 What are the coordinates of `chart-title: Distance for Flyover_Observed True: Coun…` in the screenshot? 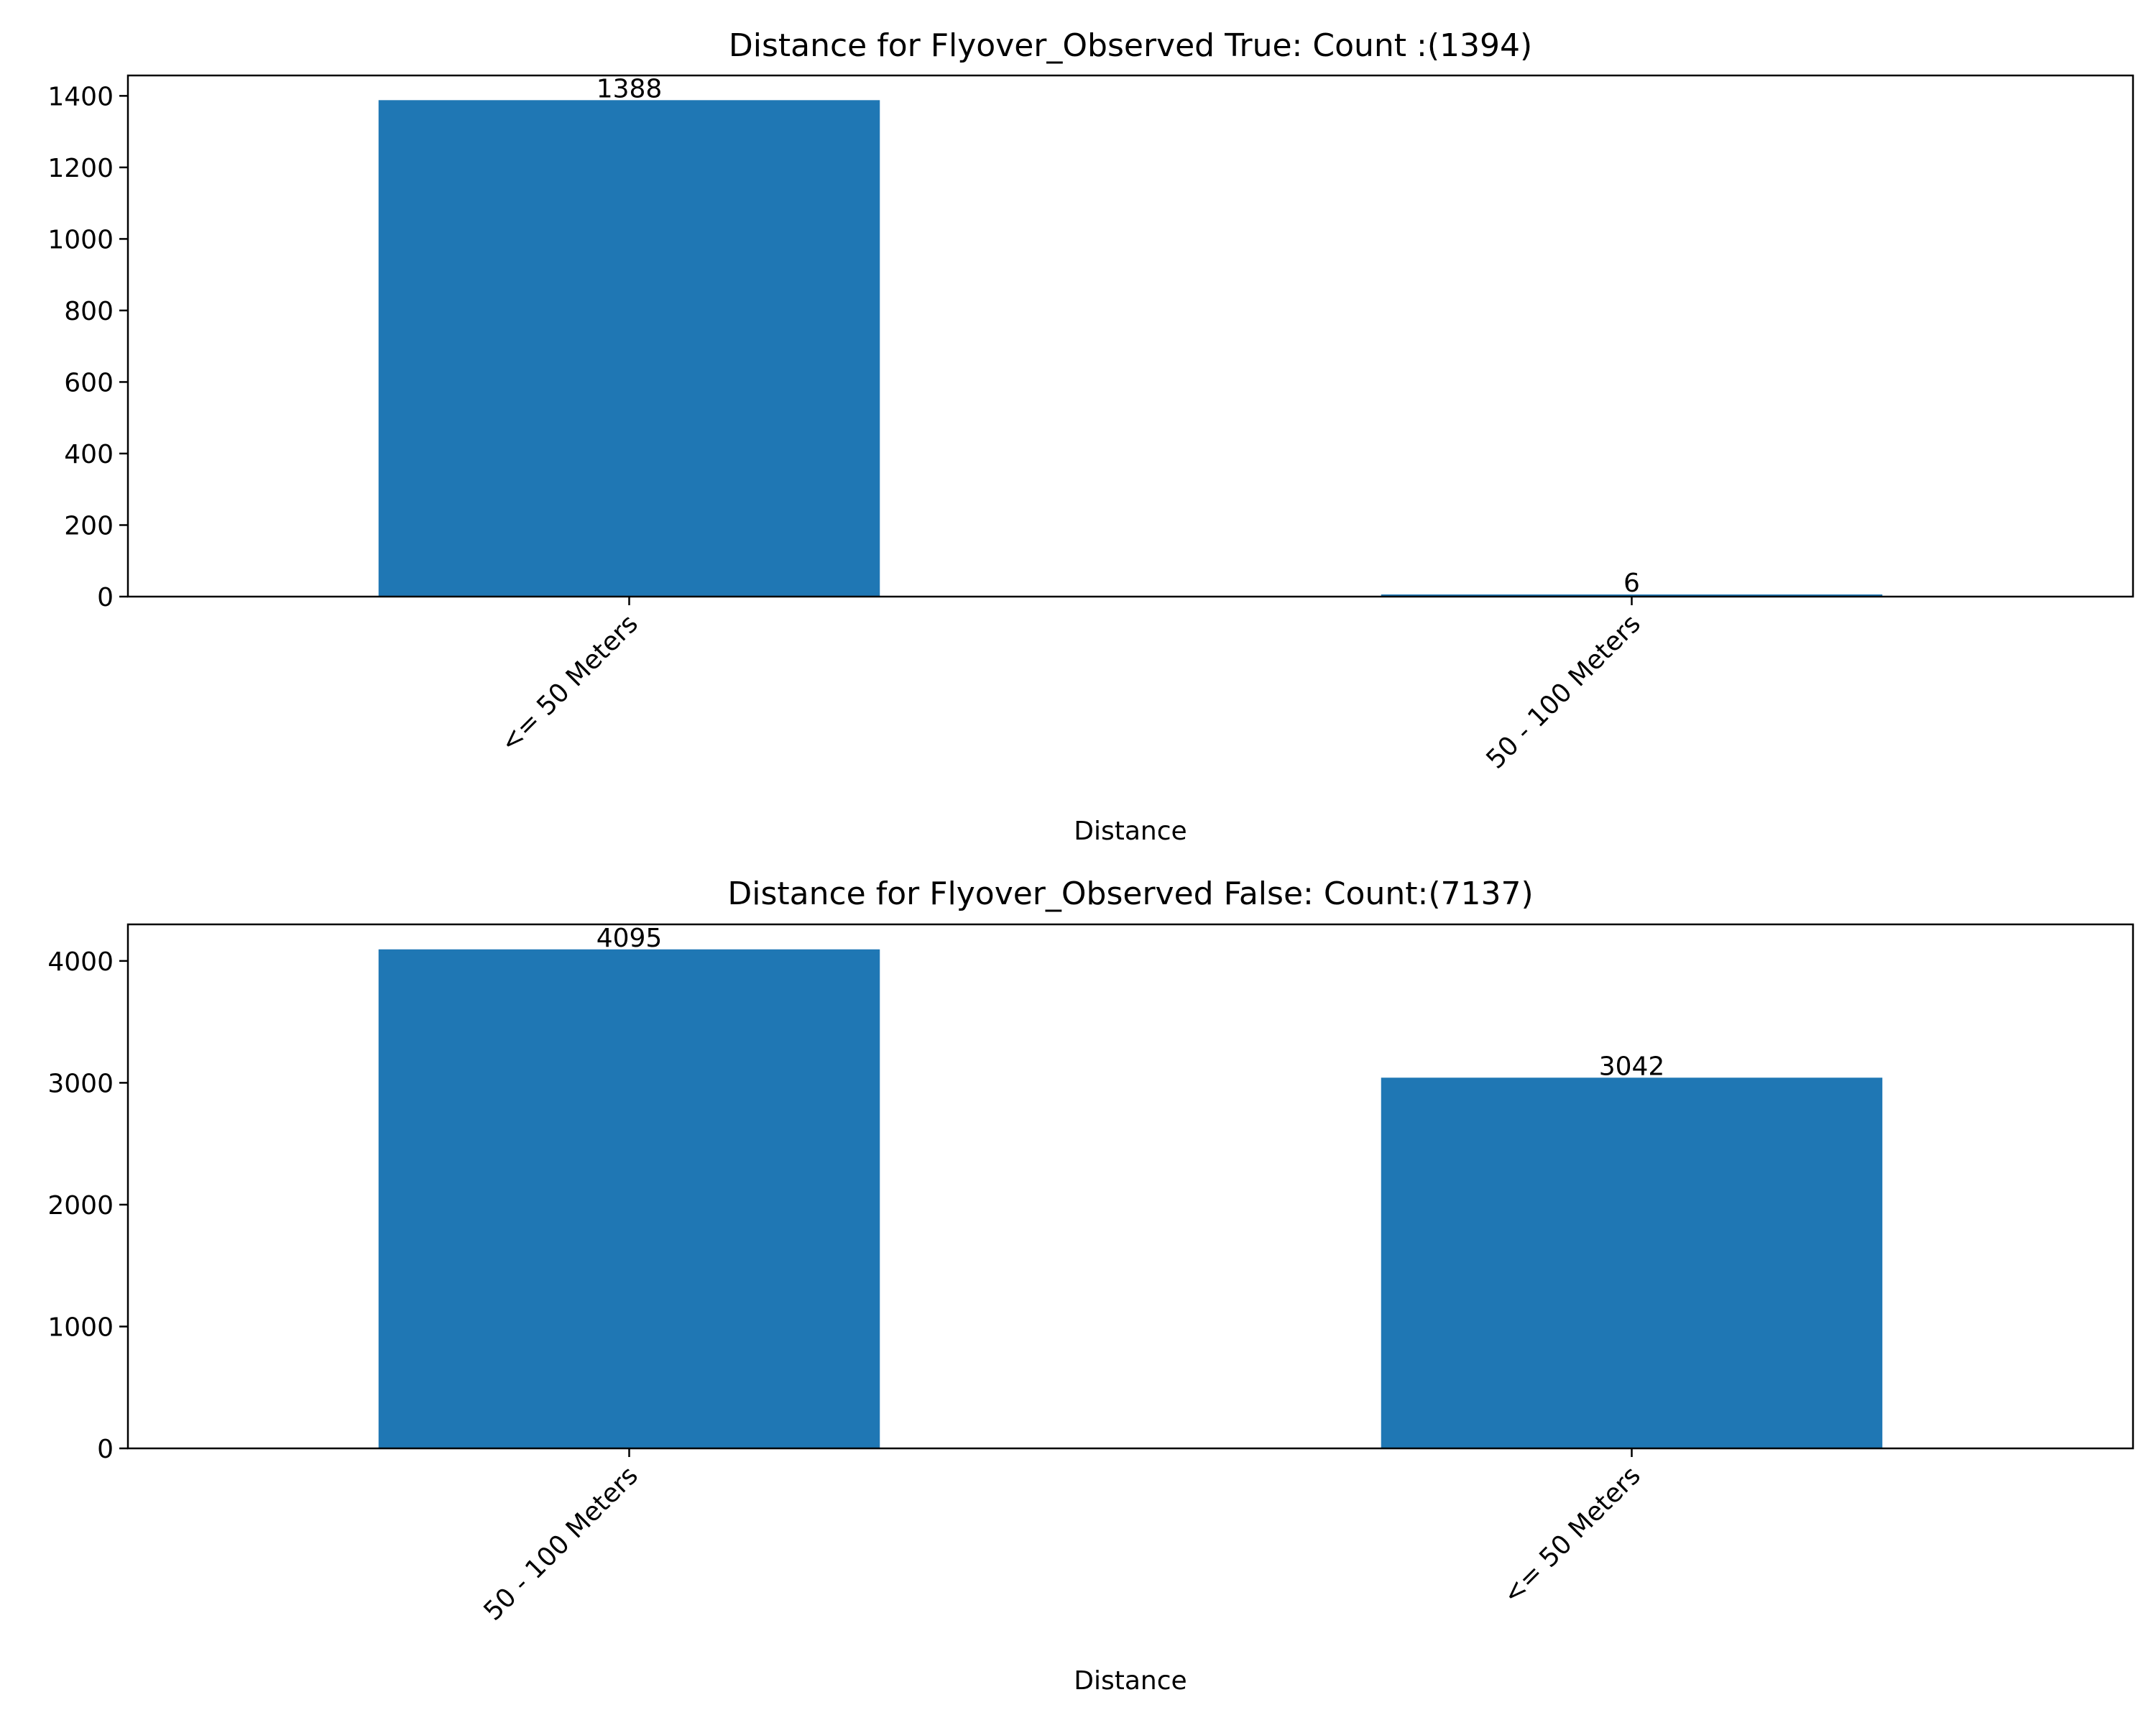 It's located at (1130, 45).